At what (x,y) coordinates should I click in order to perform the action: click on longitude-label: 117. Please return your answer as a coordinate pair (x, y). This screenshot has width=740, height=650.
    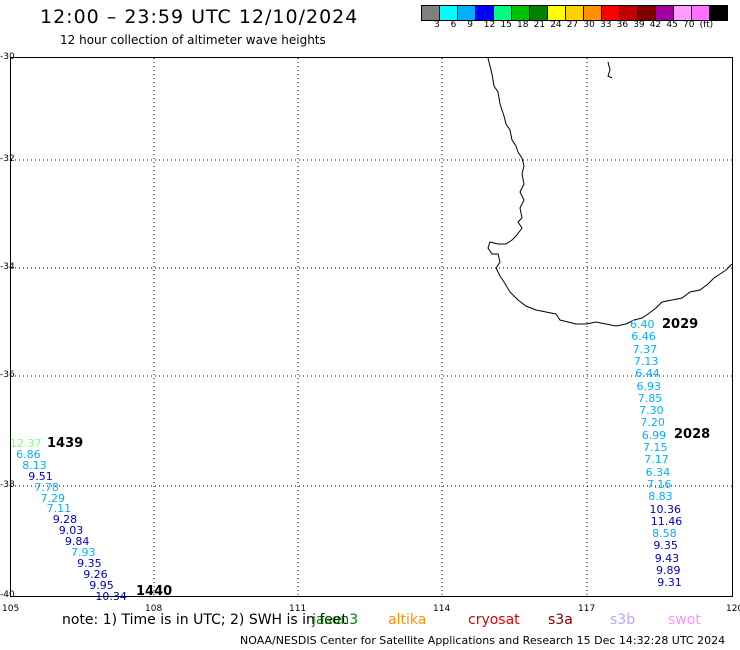
    Looking at the image, I should click on (587, 609).